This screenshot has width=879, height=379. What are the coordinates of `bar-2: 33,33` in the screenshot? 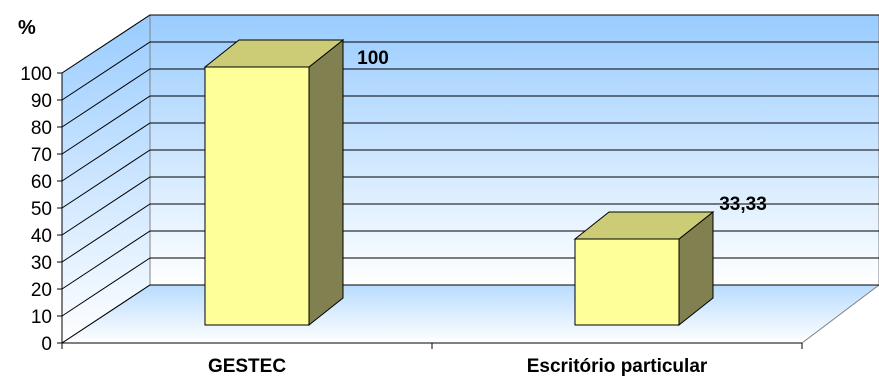 It's located at (670, 260).